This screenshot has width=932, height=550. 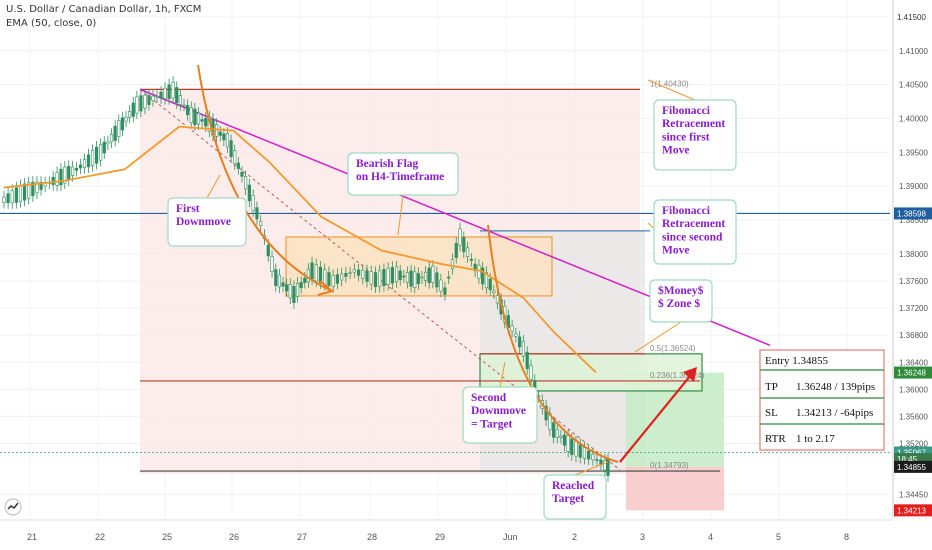 What do you see at coordinates (778, 537) in the screenshot?
I see `time-tick-label: 5` at bounding box center [778, 537].